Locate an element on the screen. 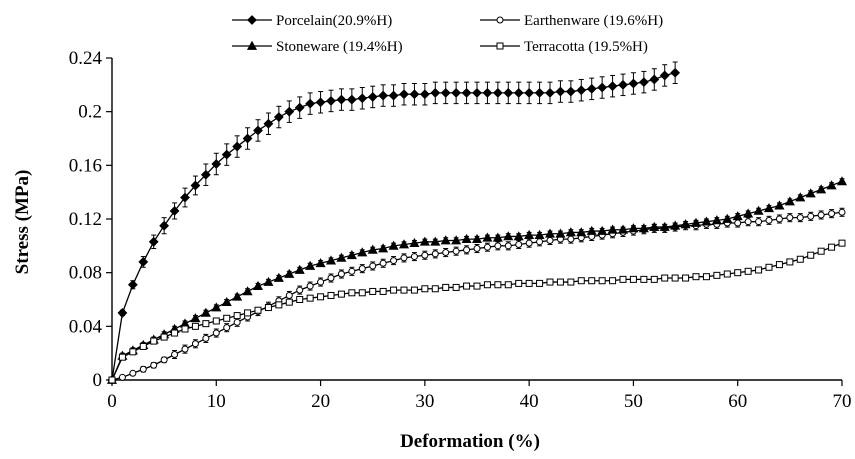 Image resolution: width=855 pixels, height=459 pixels. x-tick-label: 0 is located at coordinates (112, 401).